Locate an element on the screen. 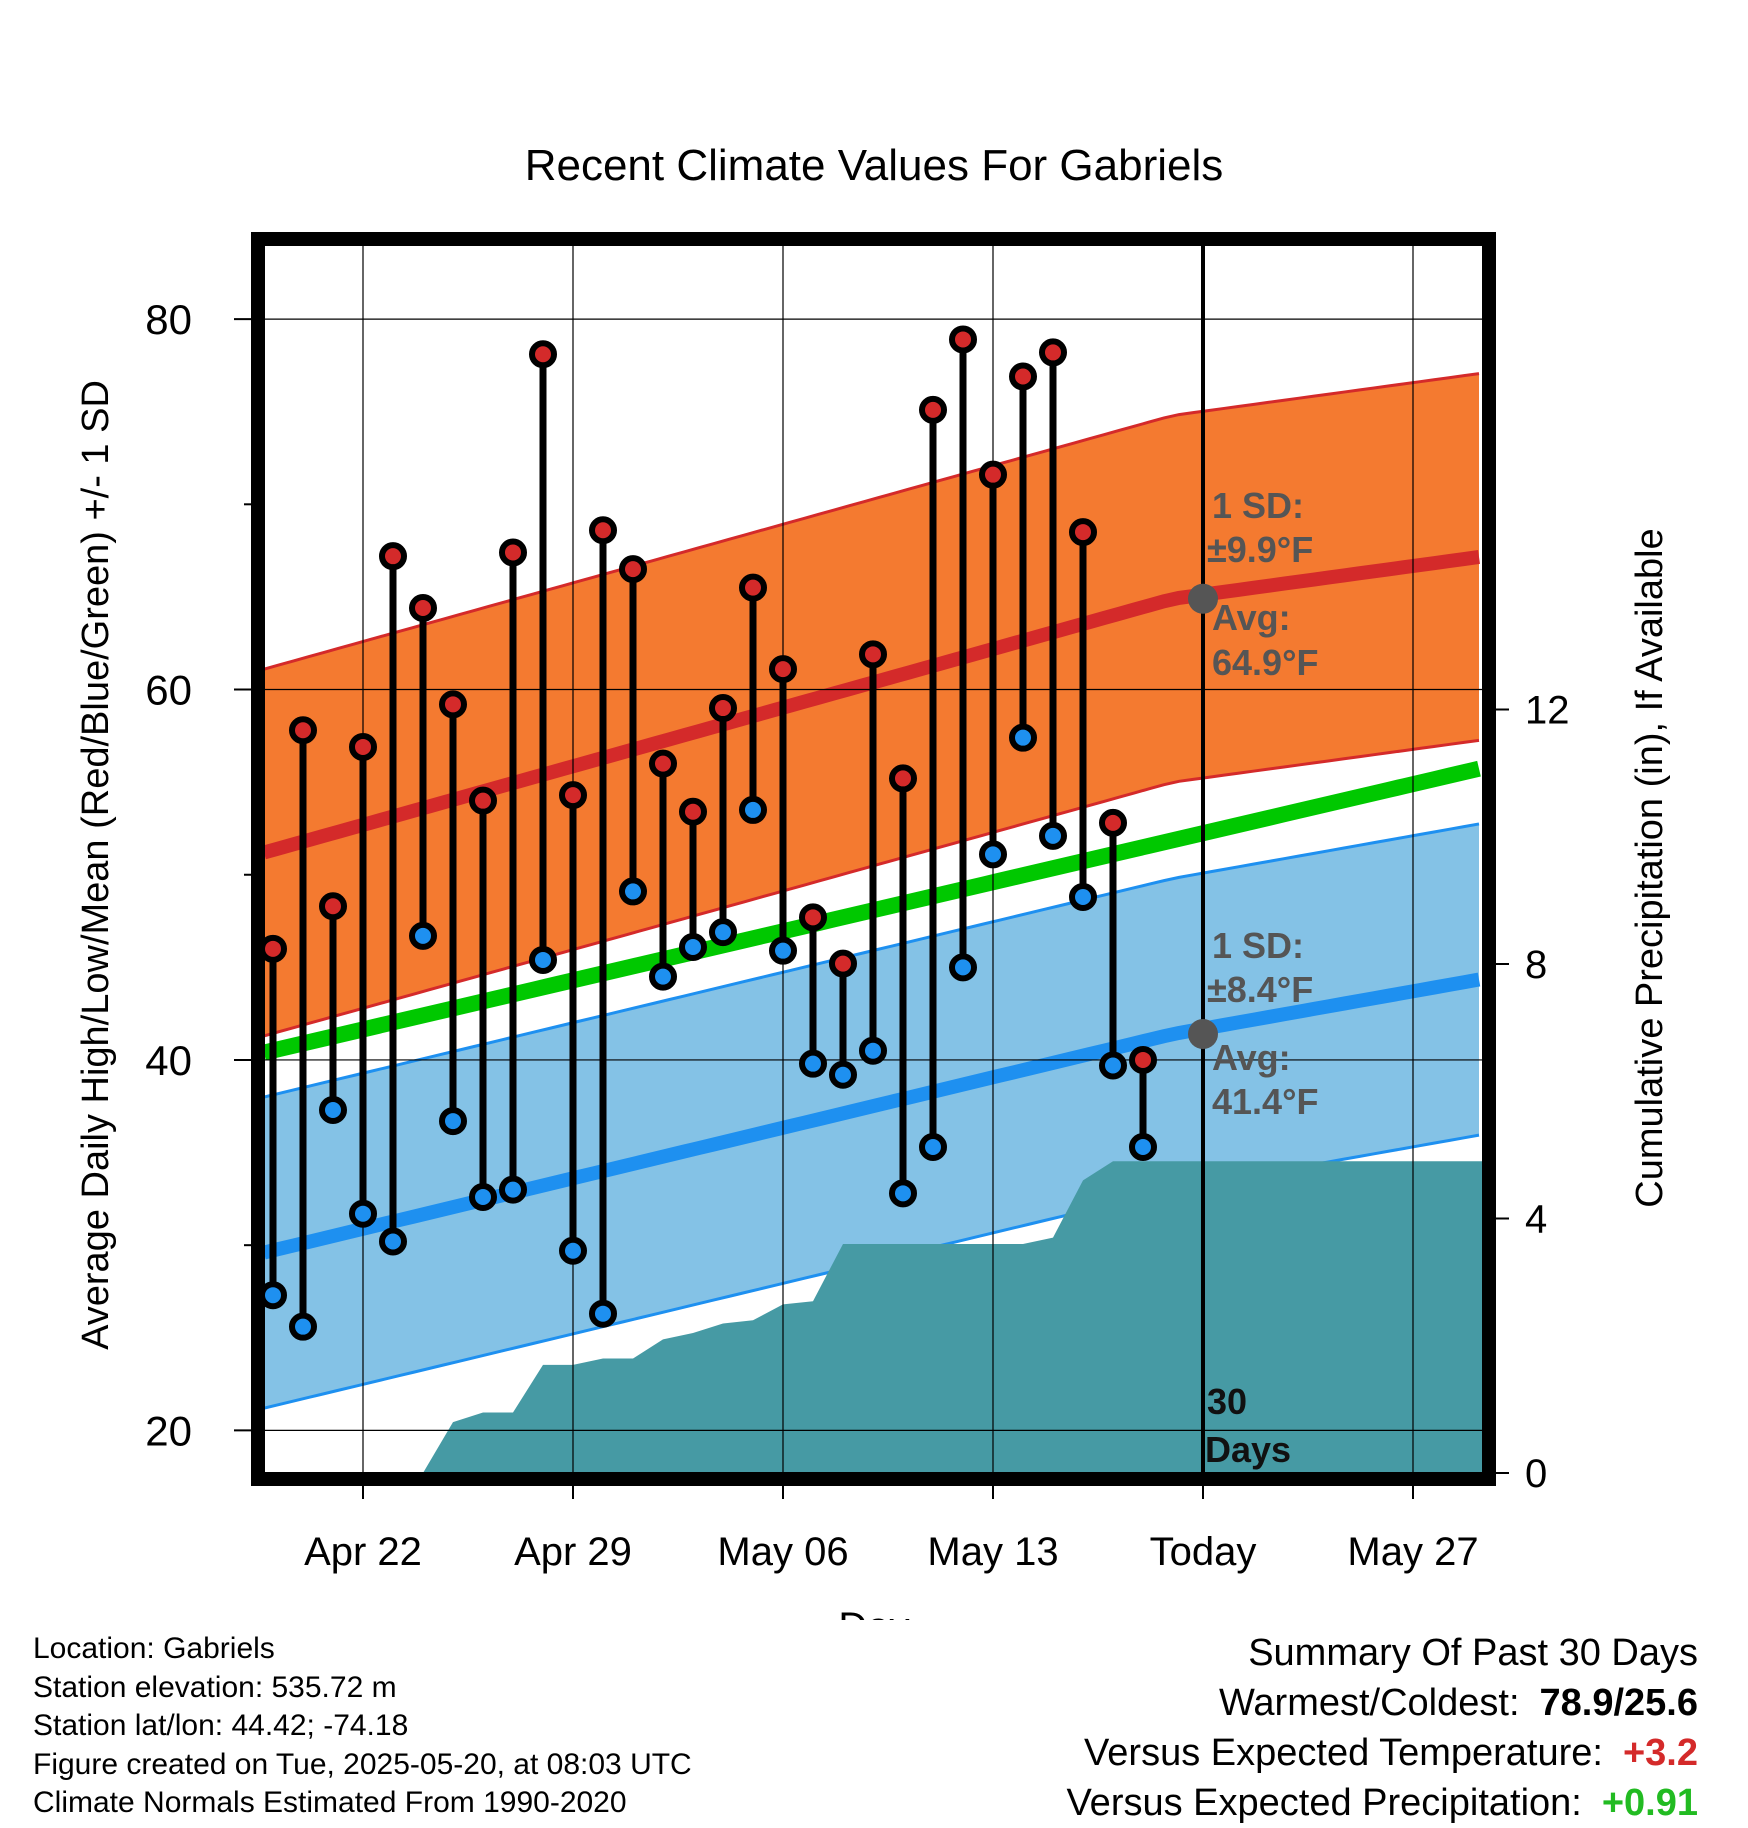  low-sd-value: ±8.4°F is located at coordinates (1260, 989).